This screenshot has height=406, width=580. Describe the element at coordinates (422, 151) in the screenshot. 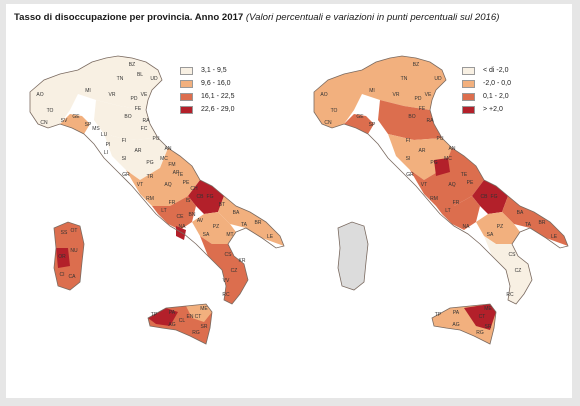

I see `right-province-label-ar: AR` at that location.